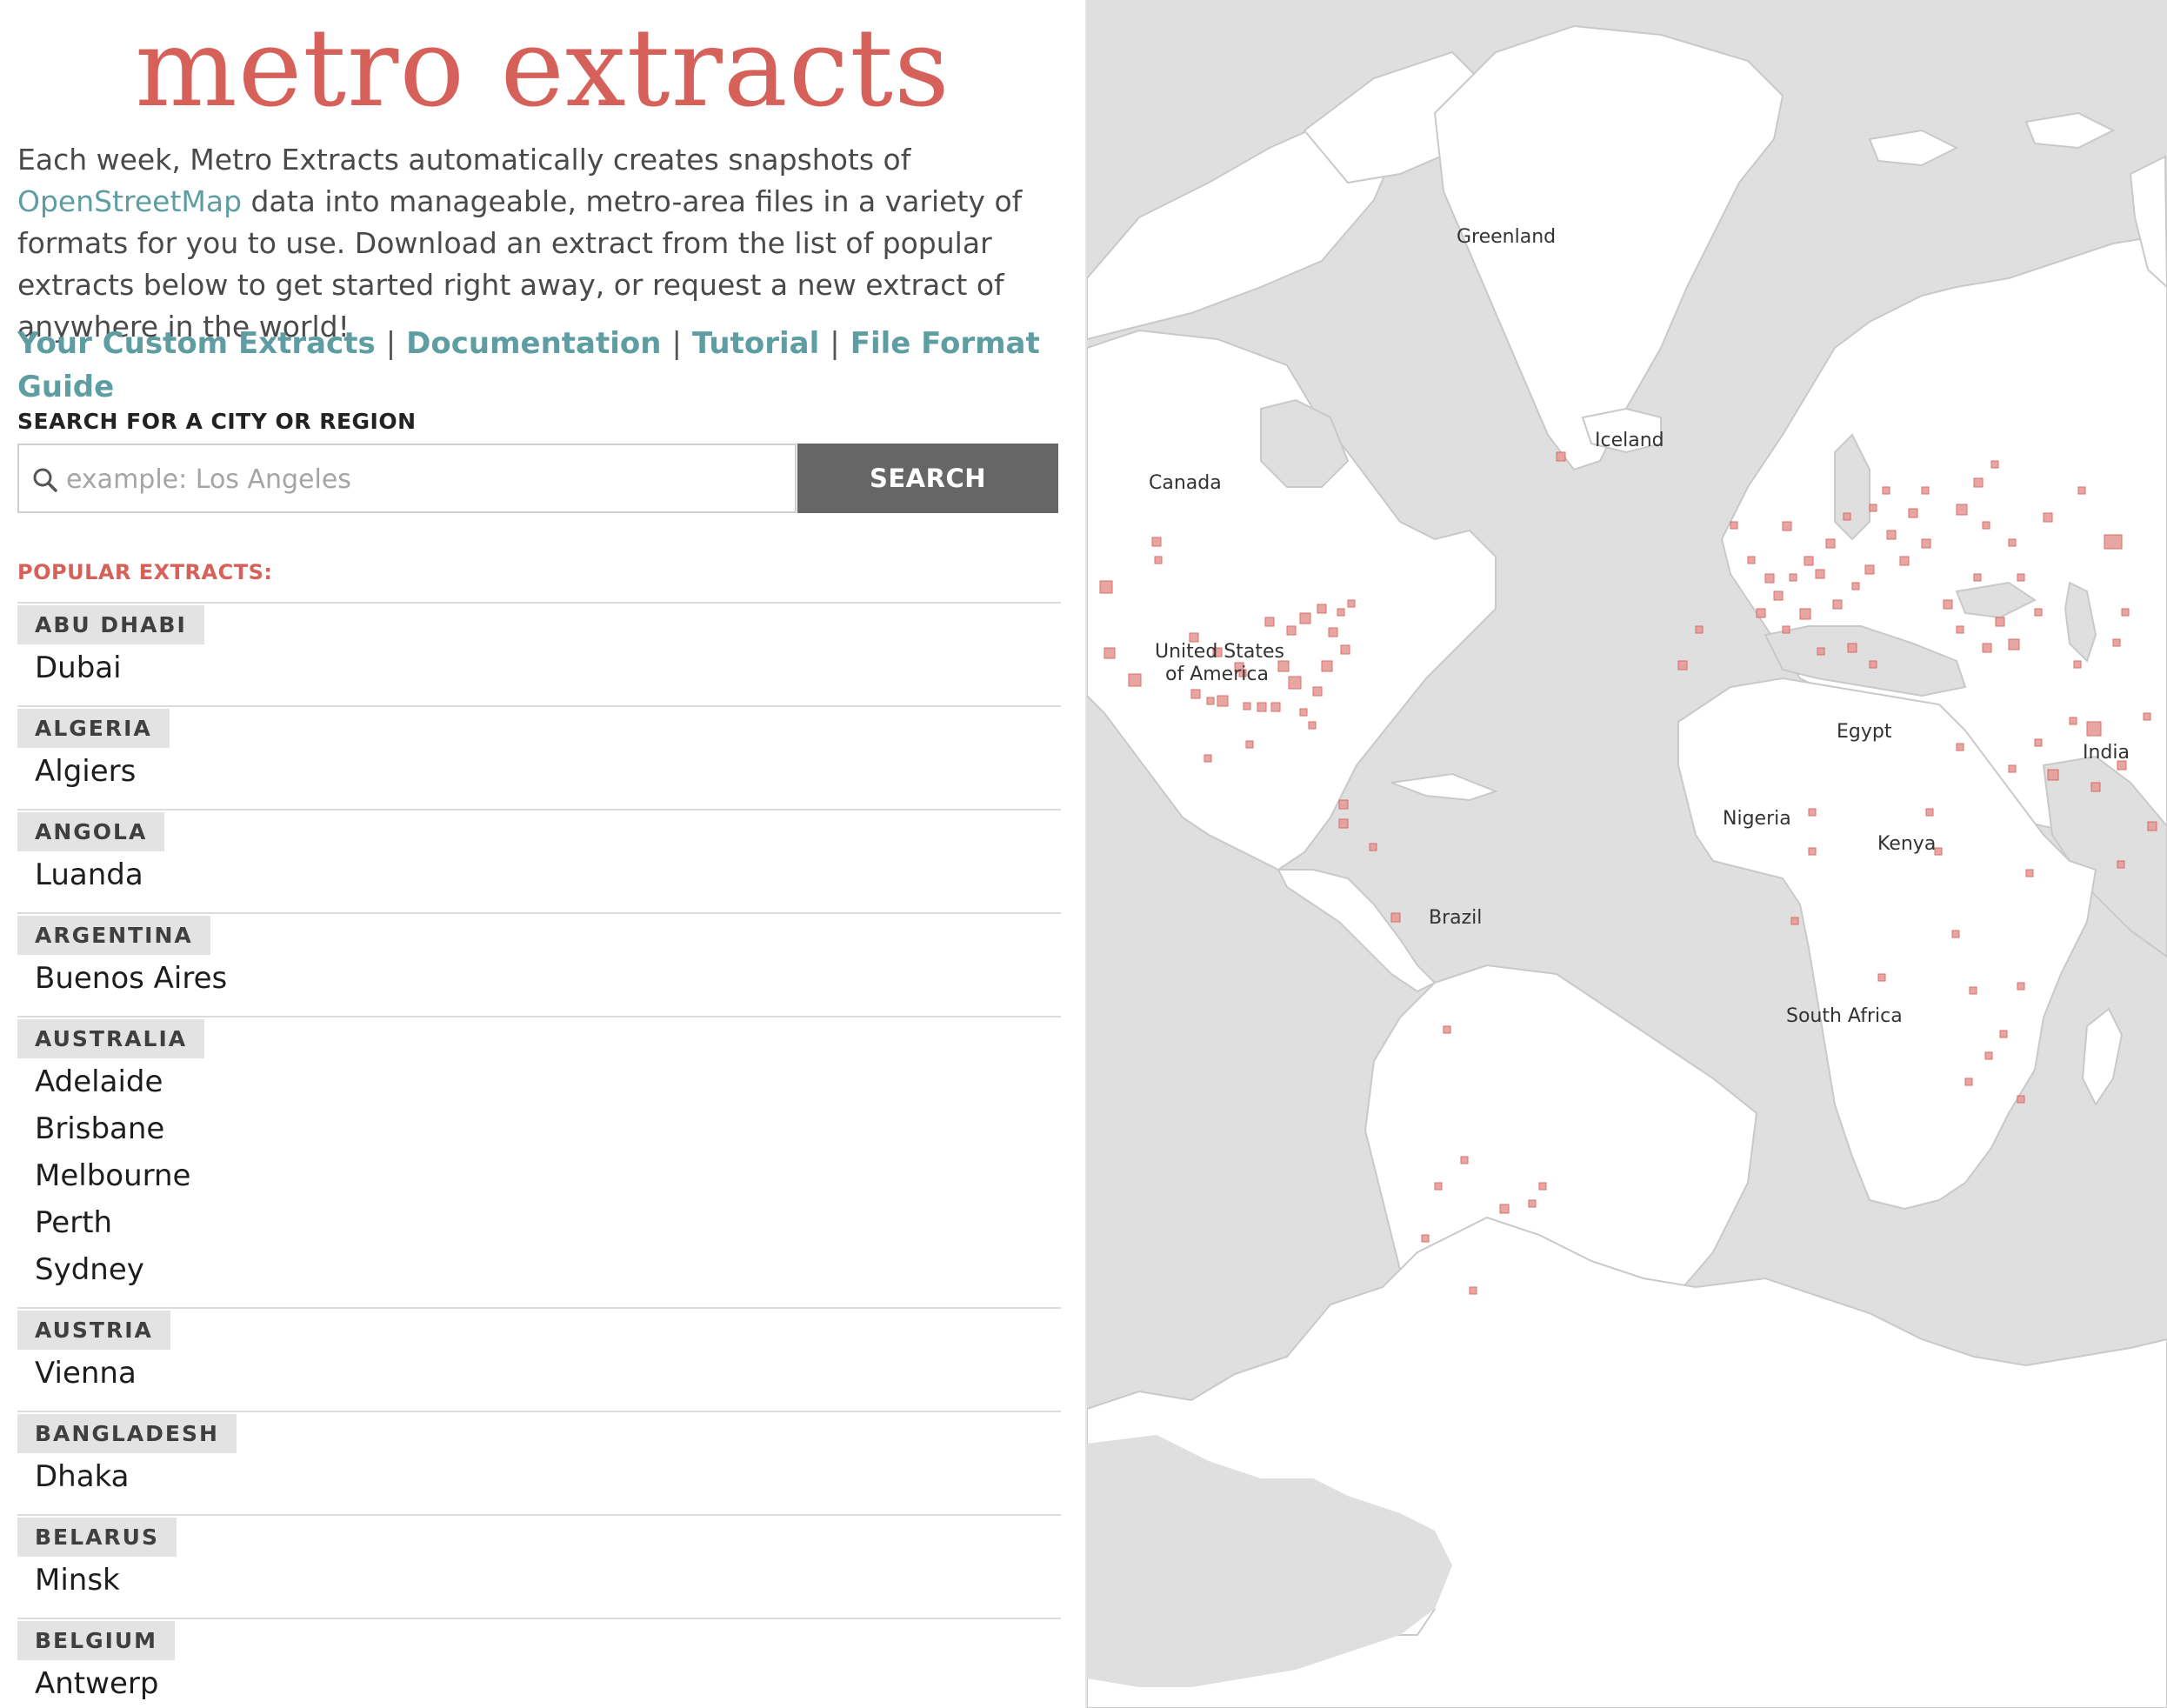 The image size is (2167, 1708). What do you see at coordinates (539, 964) in the screenshot?
I see `country-group: ARGENTINA Buenos Aires` at bounding box center [539, 964].